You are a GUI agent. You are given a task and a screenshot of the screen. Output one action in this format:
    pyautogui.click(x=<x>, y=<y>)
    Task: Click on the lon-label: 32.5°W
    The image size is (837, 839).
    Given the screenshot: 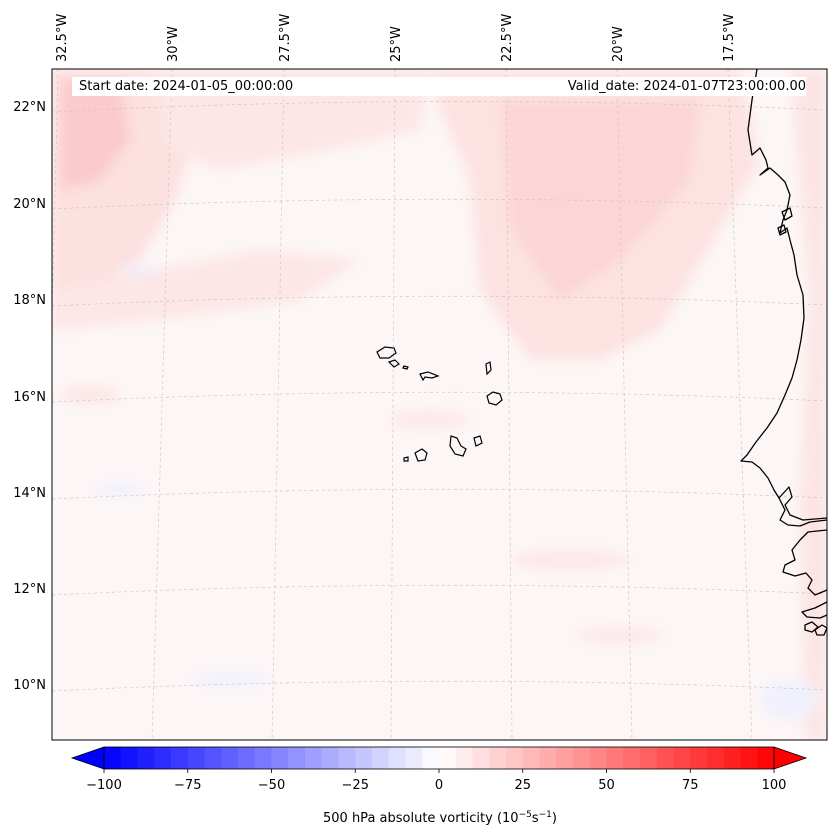 What is the action you would take?
    pyautogui.click(x=62, y=38)
    